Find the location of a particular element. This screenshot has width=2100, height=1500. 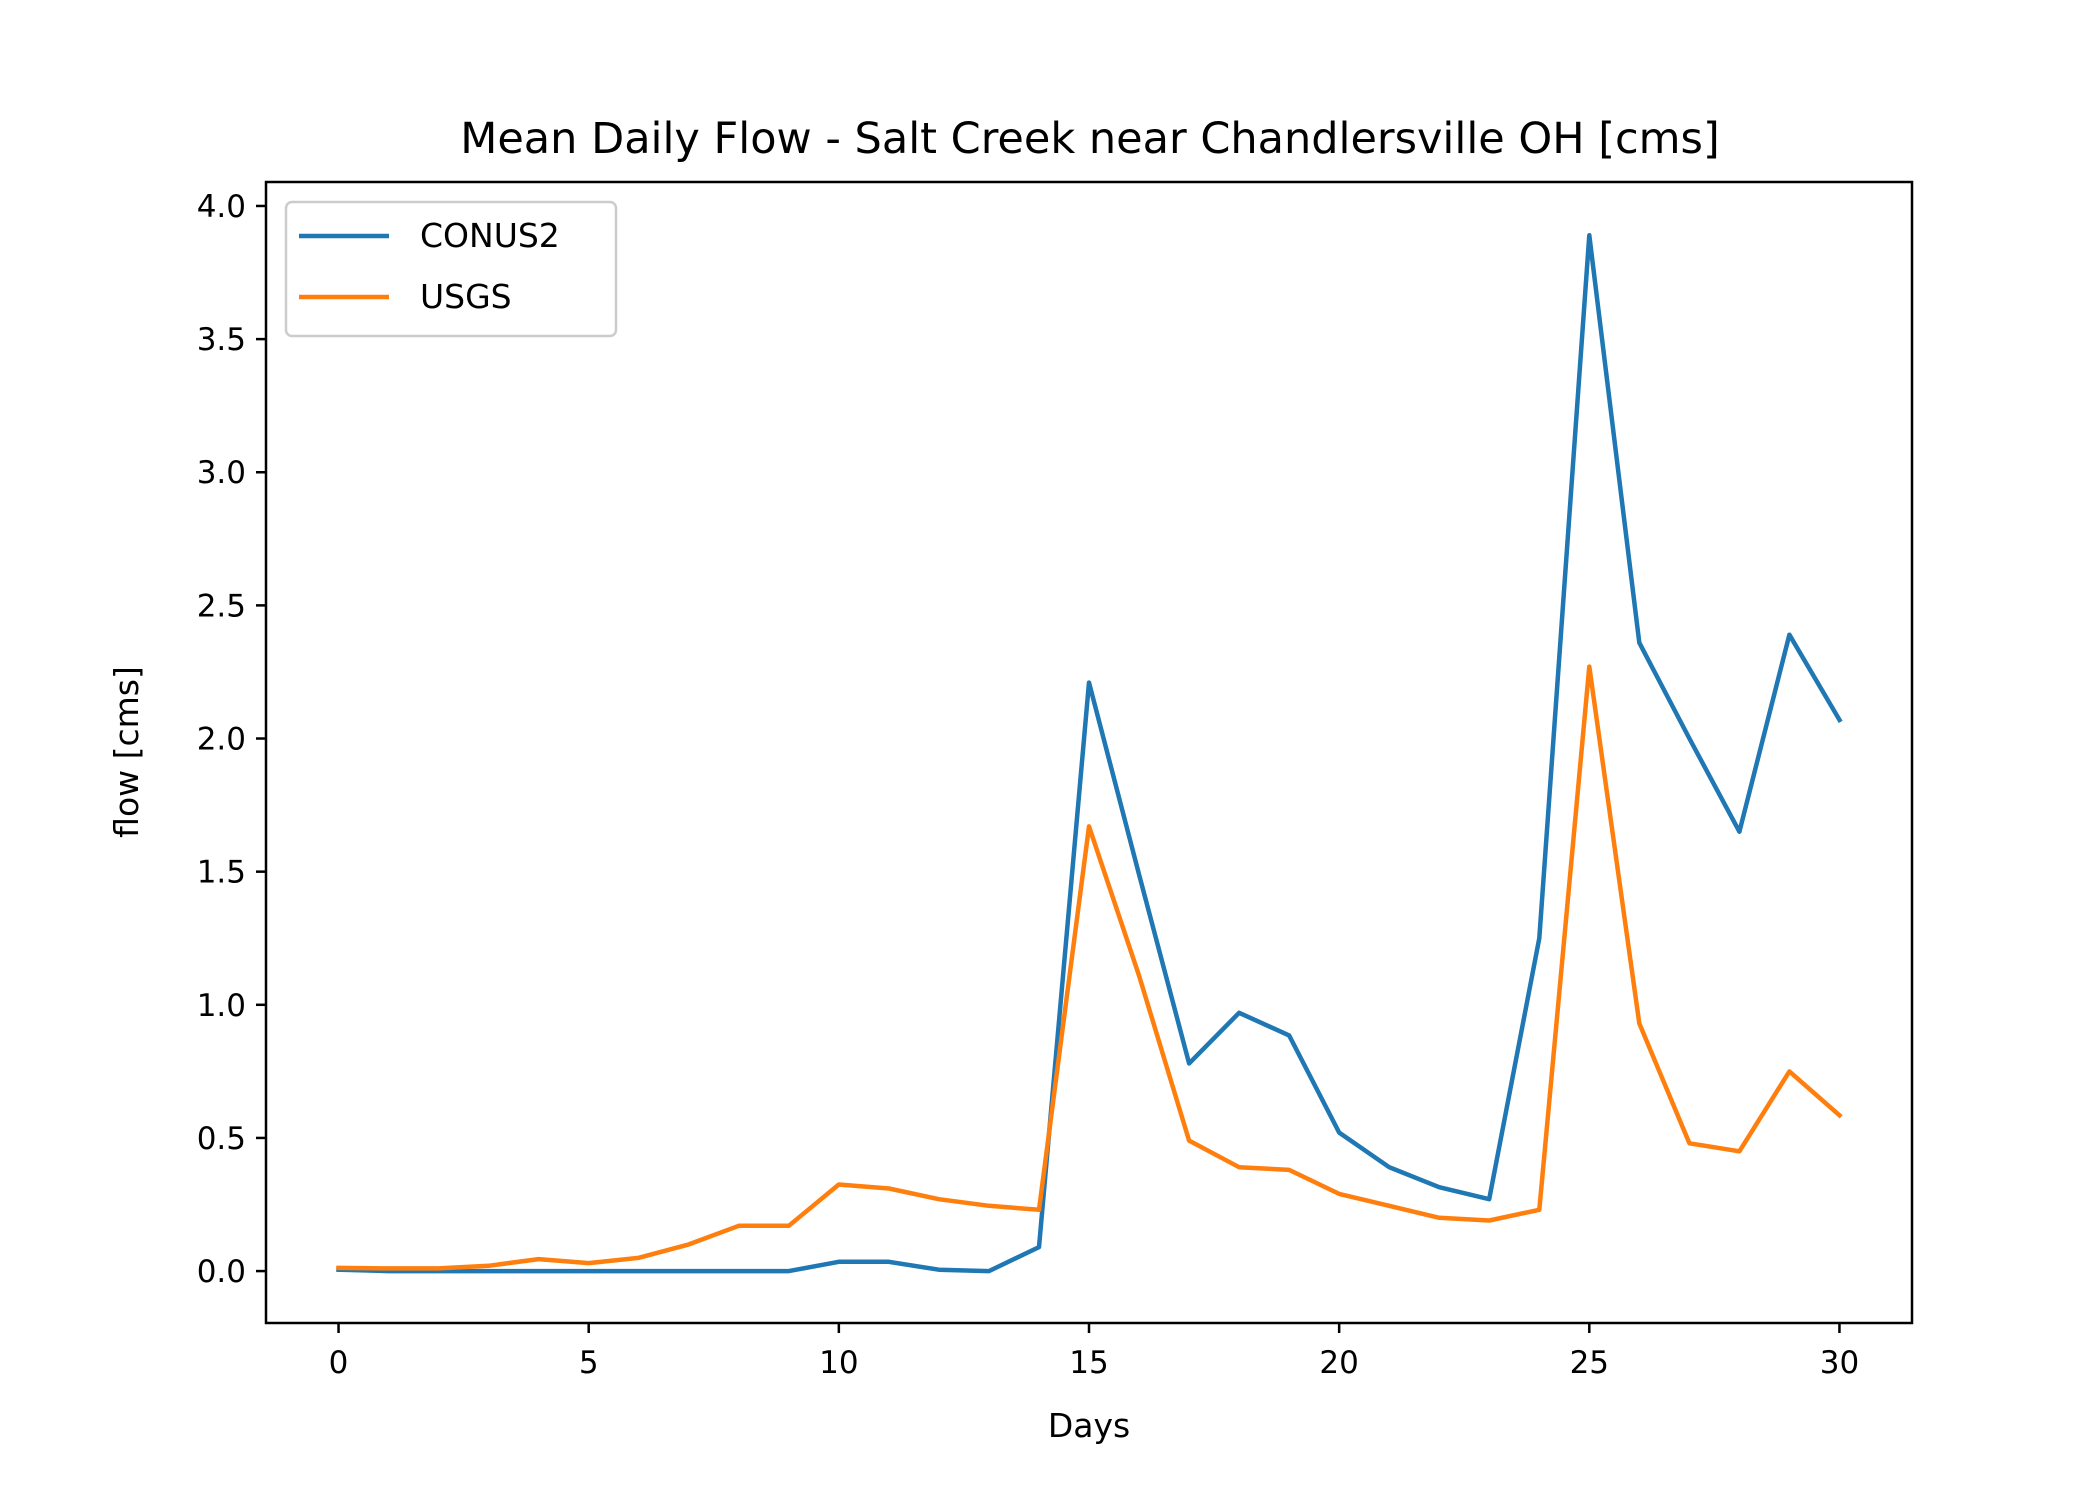

legend-label-usgs: USGS is located at coordinates (466, 296).